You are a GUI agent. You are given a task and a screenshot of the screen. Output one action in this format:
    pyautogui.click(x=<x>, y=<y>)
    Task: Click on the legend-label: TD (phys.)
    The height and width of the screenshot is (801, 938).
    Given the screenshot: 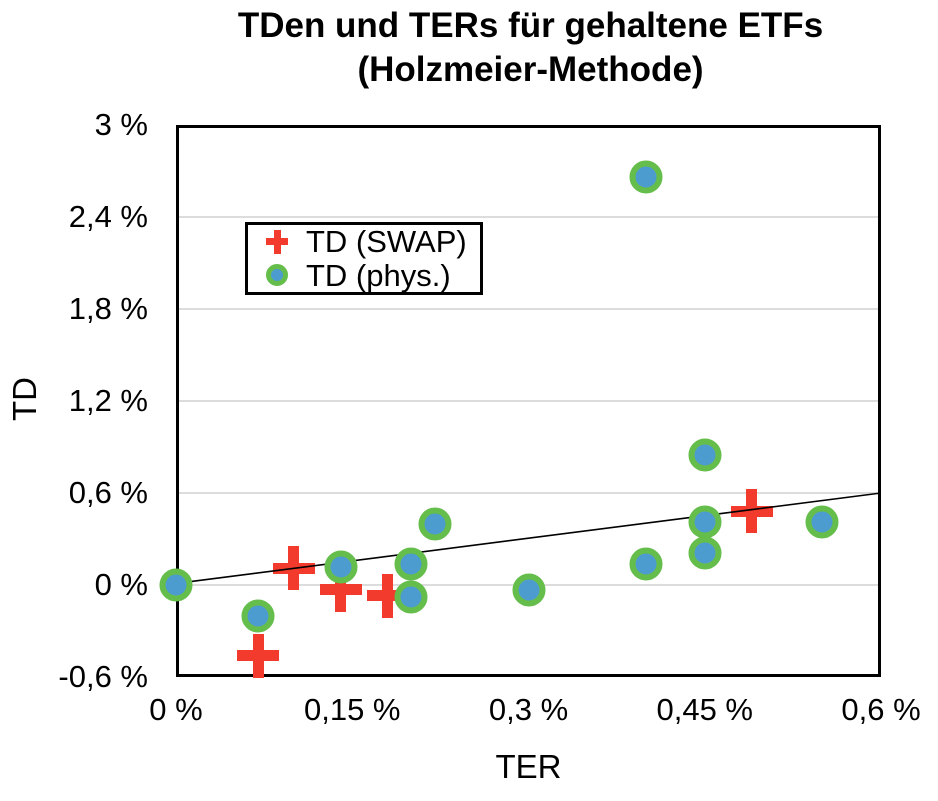 What is the action you would take?
    pyautogui.click(x=378, y=275)
    